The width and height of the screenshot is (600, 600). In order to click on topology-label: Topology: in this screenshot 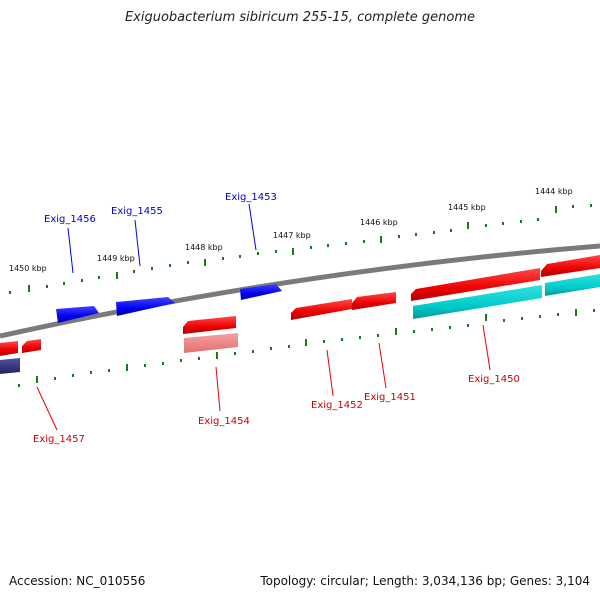, I will do `click(288, 581)`.